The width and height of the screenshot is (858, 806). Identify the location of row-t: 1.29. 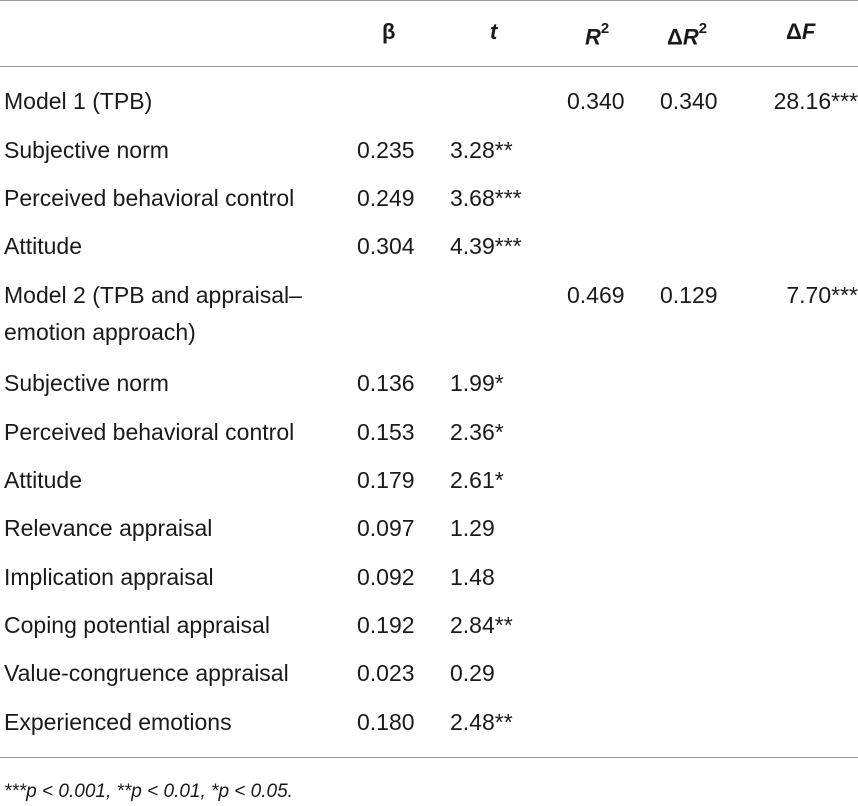
(472, 528).